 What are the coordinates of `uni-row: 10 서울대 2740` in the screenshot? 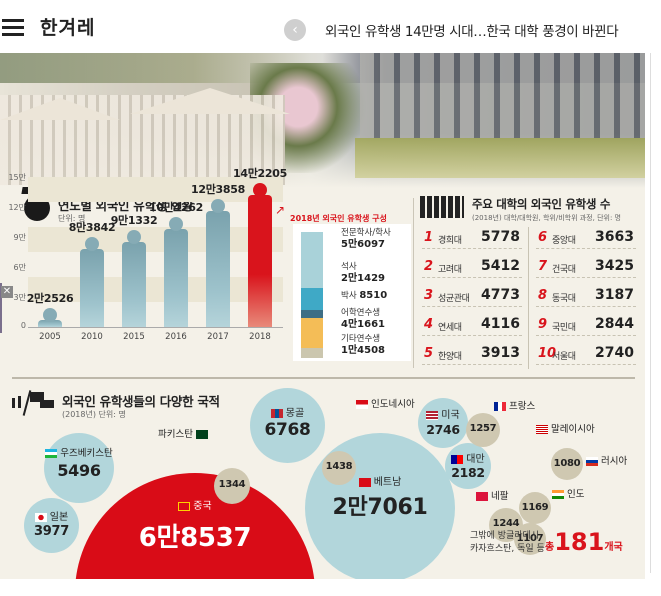 It's located at (586, 354).